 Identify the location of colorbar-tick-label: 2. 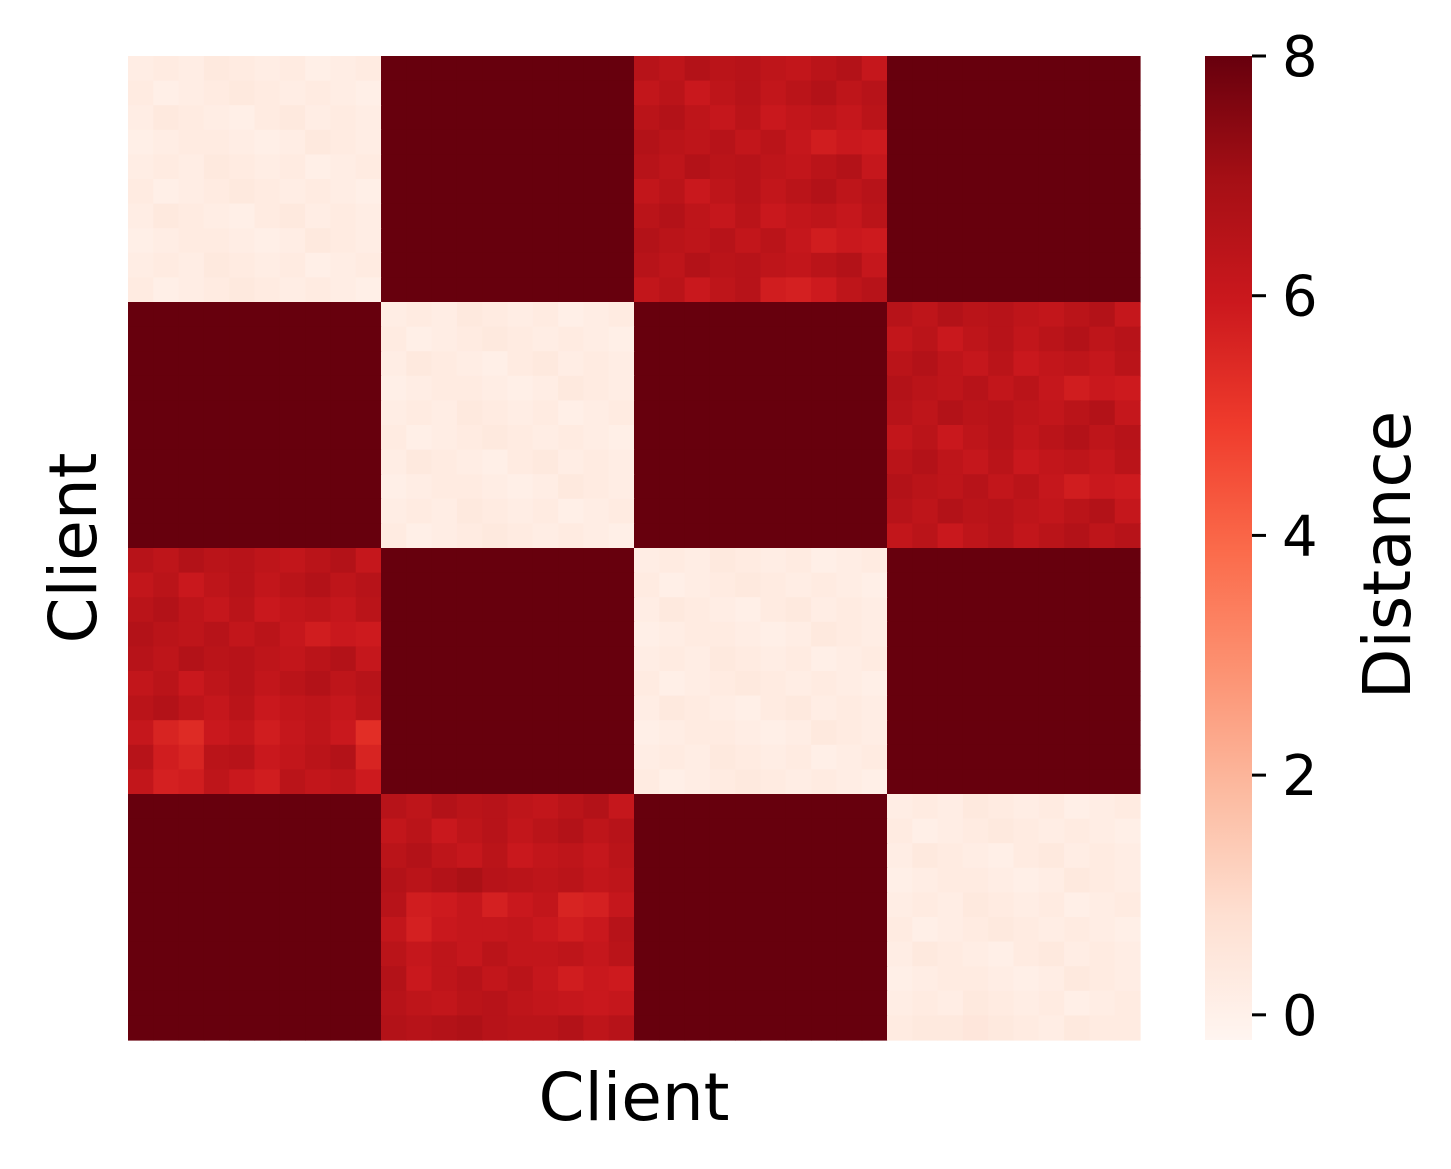
(1300, 776).